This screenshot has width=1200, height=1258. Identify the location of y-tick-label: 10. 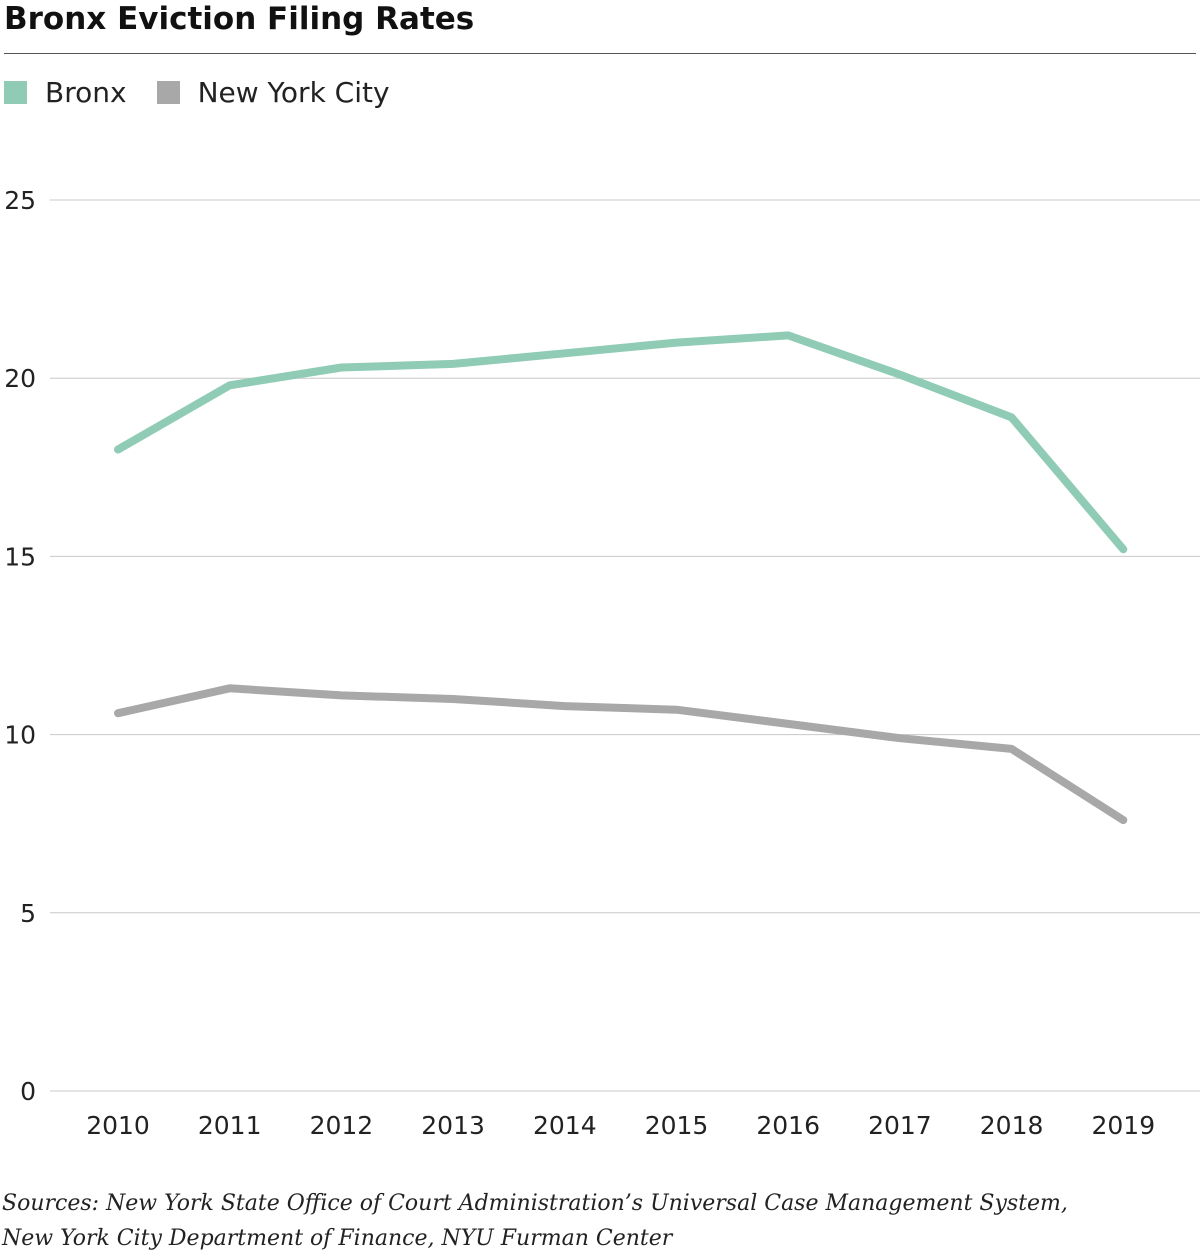
(20, 735).